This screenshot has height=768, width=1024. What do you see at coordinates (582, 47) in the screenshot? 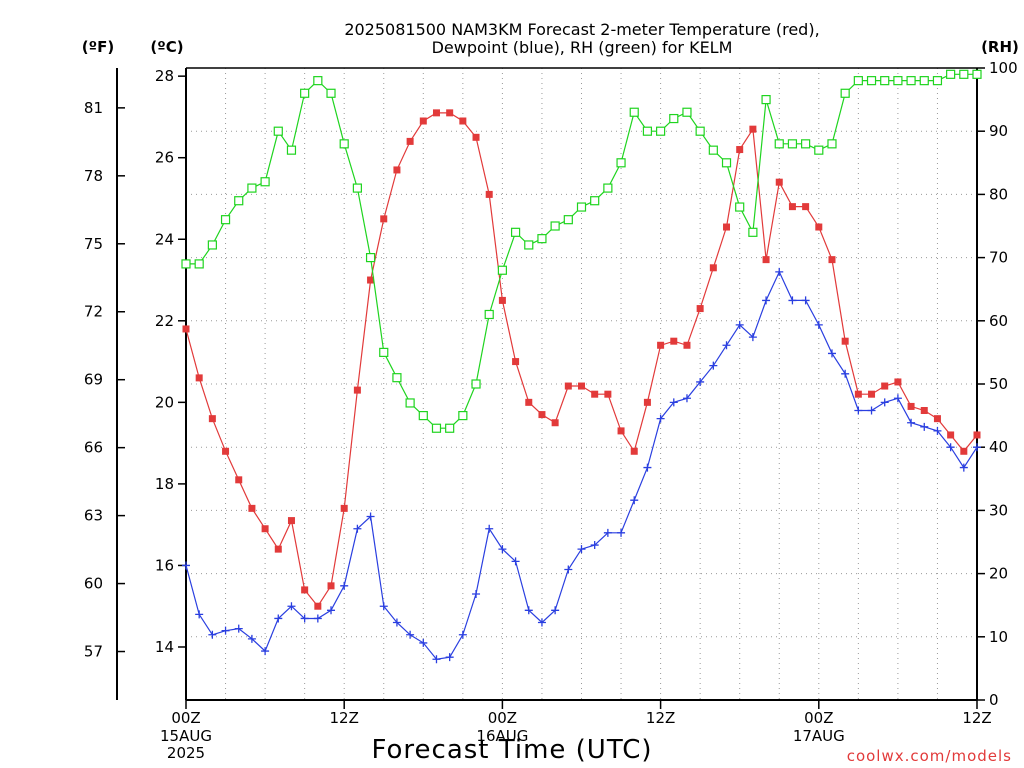
I see `chart-title-line-2: Dewpoint (blue), RH (green) for KELM` at bounding box center [582, 47].